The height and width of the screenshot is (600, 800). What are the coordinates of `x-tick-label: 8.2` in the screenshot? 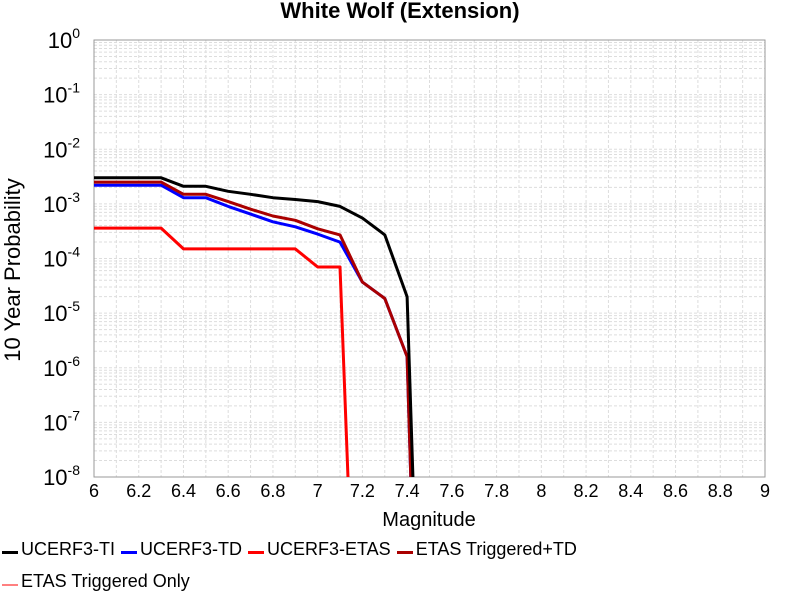 It's located at (586, 491).